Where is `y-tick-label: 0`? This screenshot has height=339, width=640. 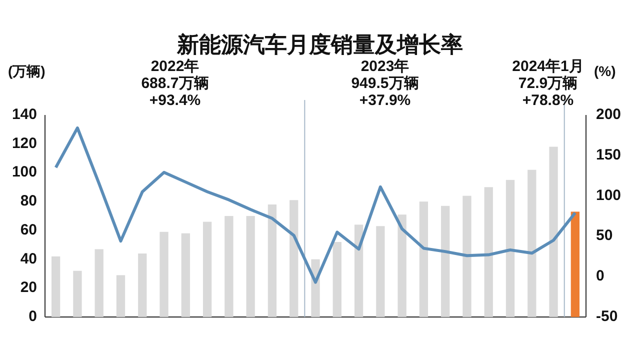
y-tick-label: 0 is located at coordinates (32, 316).